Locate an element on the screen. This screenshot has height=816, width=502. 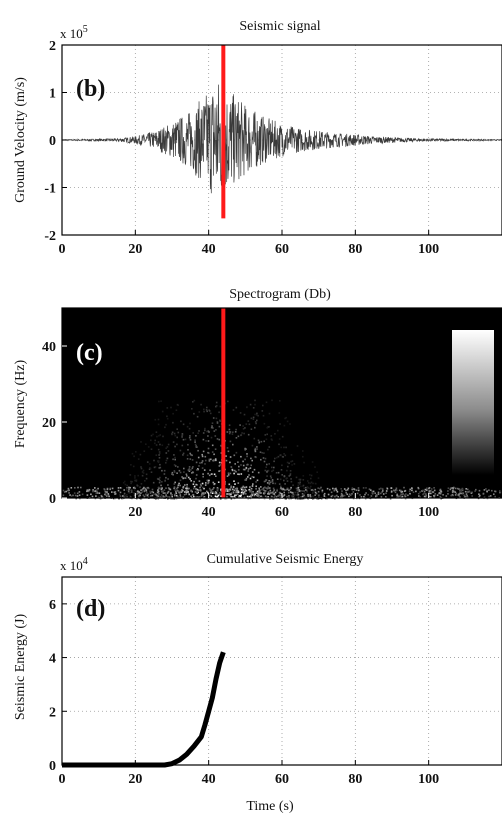
signal-waveform is located at coordinates (281, 139).